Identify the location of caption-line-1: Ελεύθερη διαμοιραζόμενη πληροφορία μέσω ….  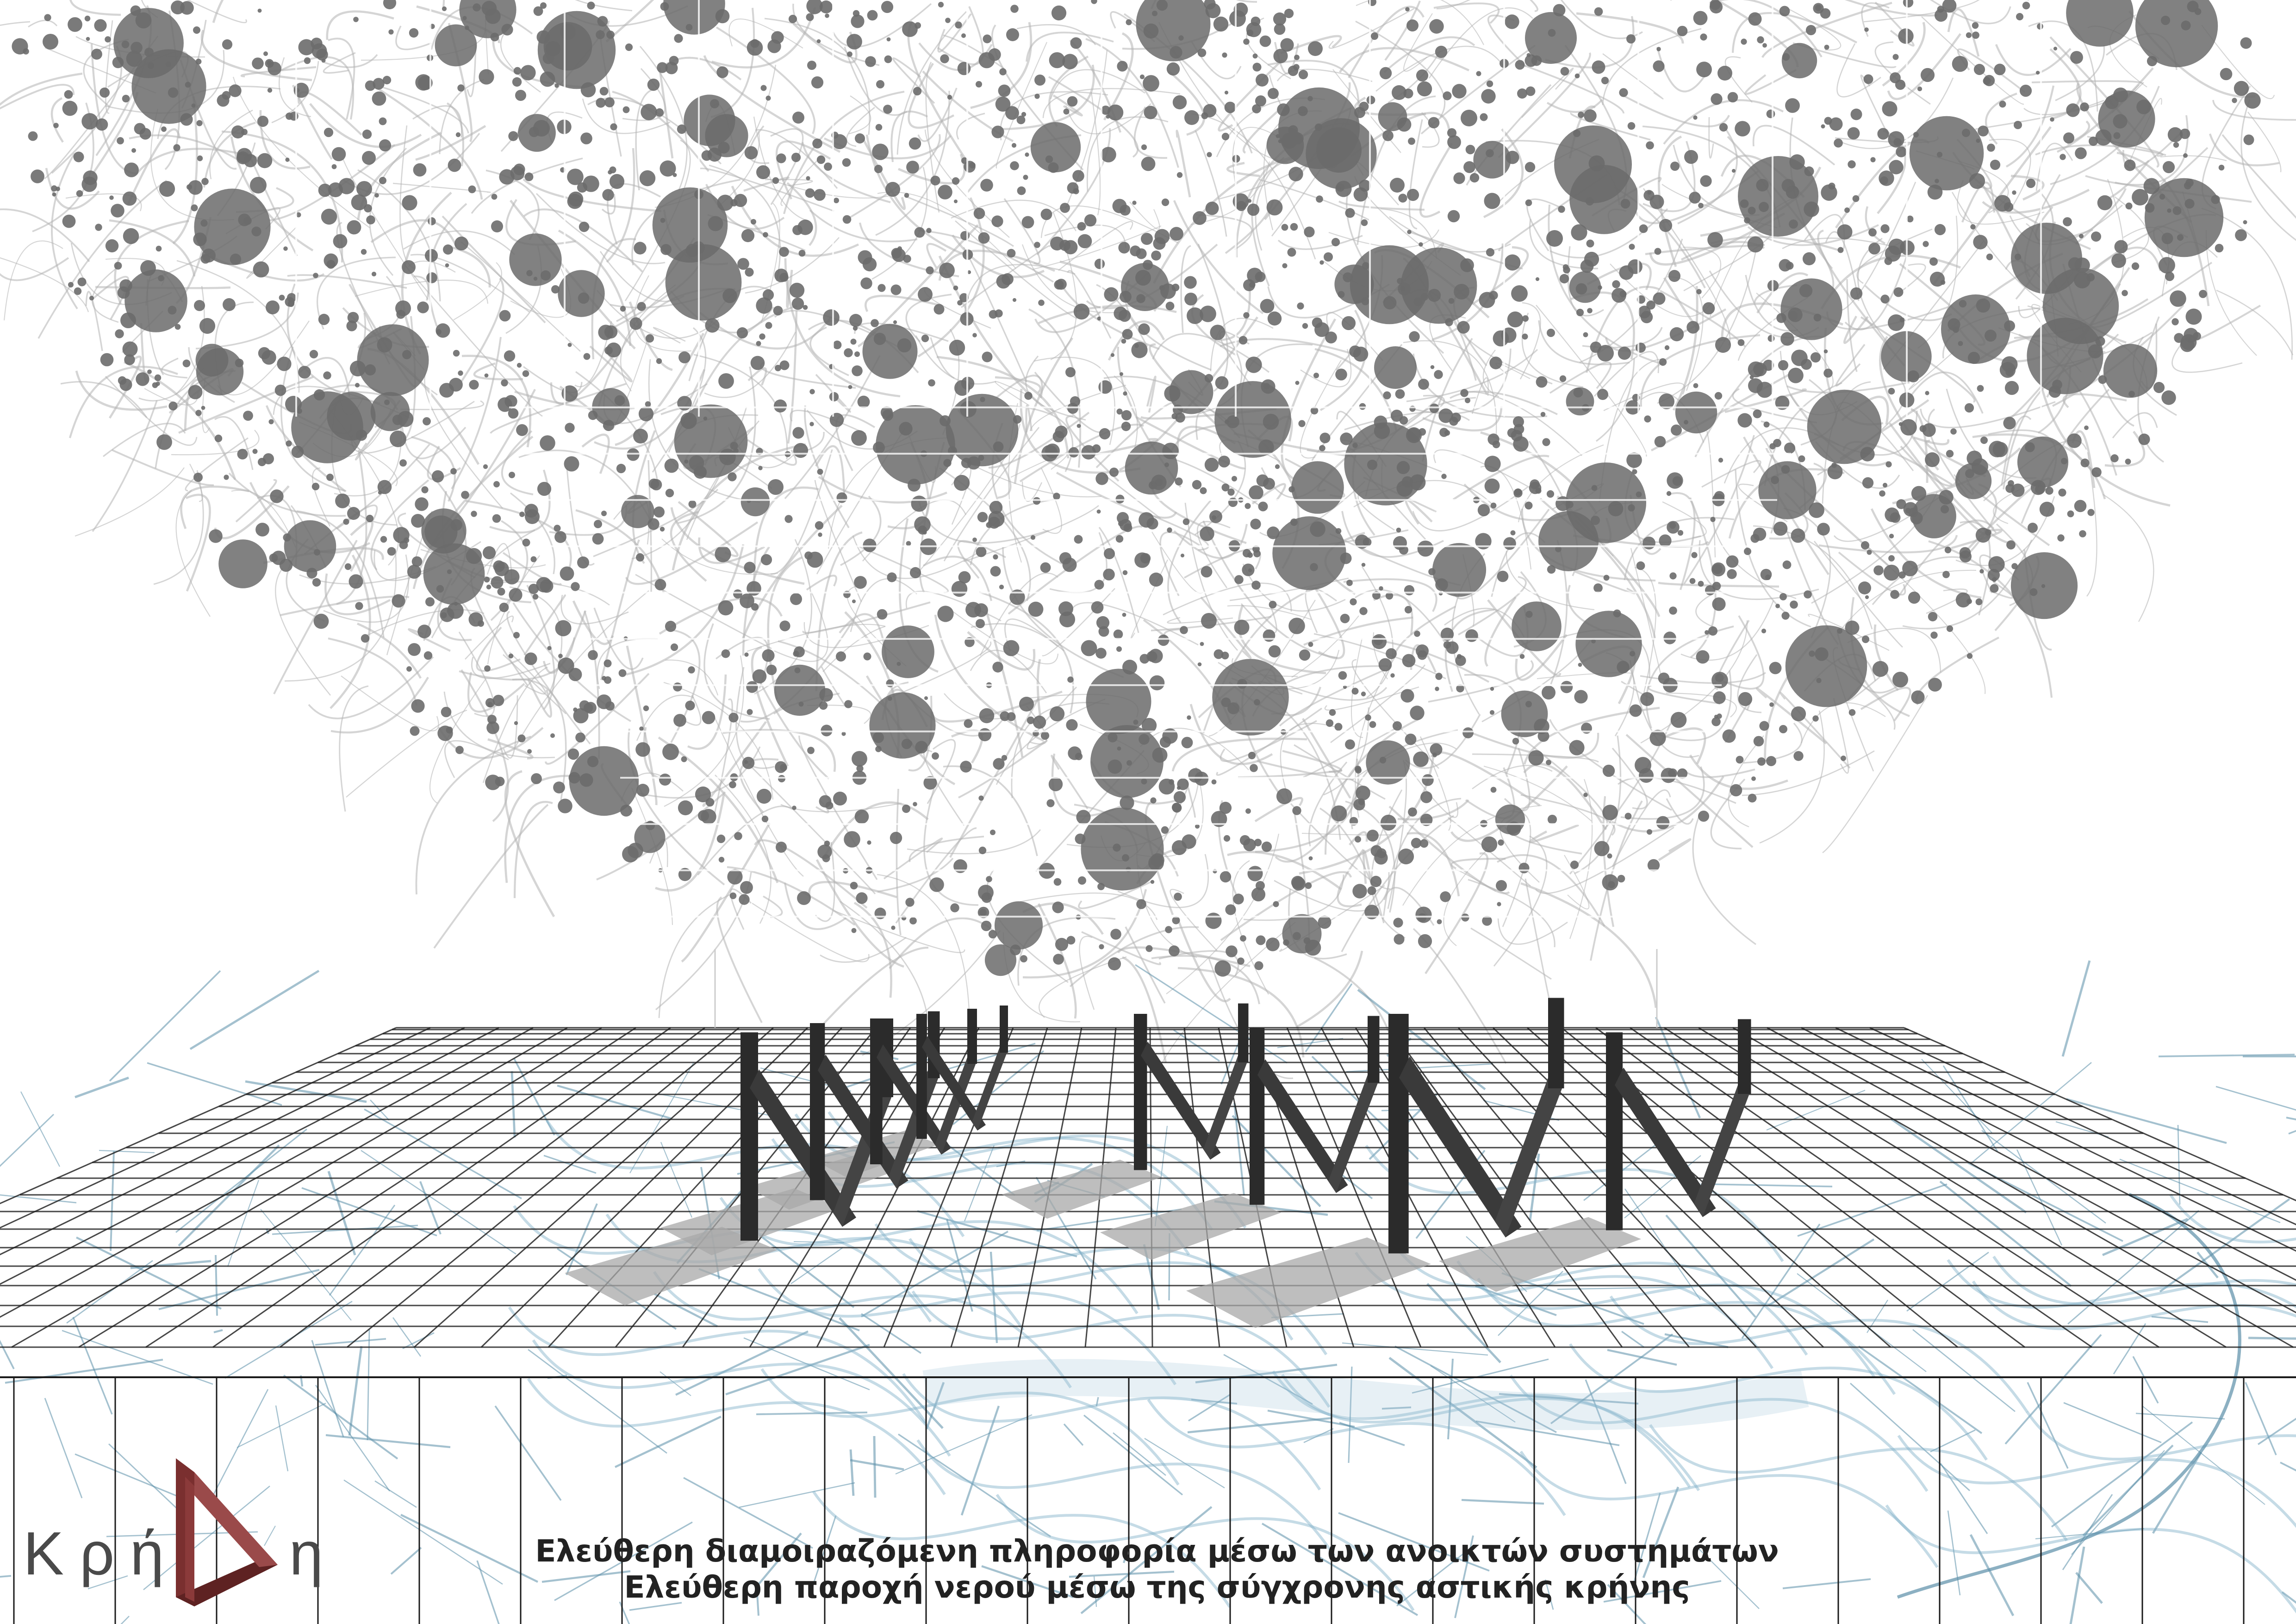
(1157, 1551).